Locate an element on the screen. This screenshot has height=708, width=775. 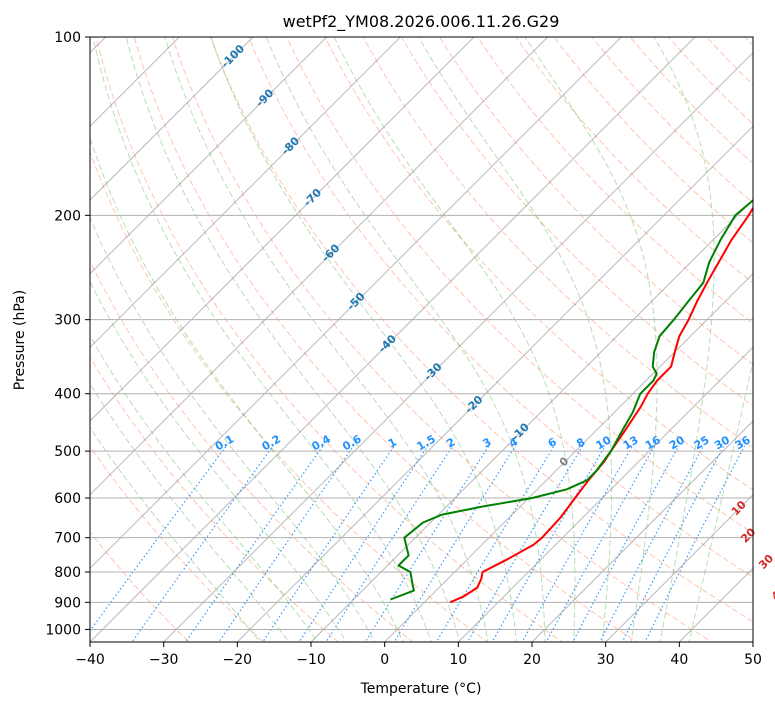
y-tick-label: 700 is located at coordinates (67, 539).